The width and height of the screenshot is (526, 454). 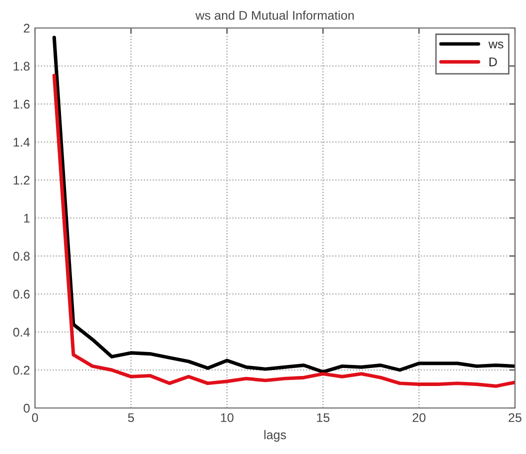 I want to click on x-tick-label: 5, so click(x=131, y=417).